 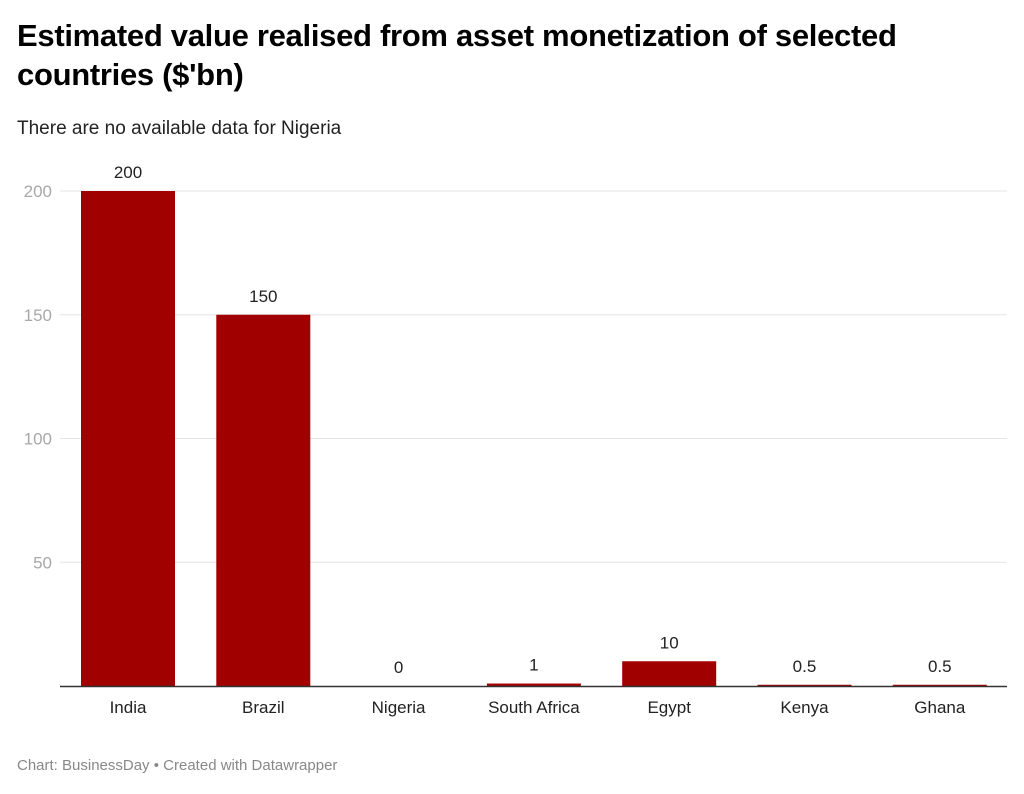 What do you see at coordinates (179, 128) in the screenshot?
I see `chart-subtitle: There are no available data for Nigeria` at bounding box center [179, 128].